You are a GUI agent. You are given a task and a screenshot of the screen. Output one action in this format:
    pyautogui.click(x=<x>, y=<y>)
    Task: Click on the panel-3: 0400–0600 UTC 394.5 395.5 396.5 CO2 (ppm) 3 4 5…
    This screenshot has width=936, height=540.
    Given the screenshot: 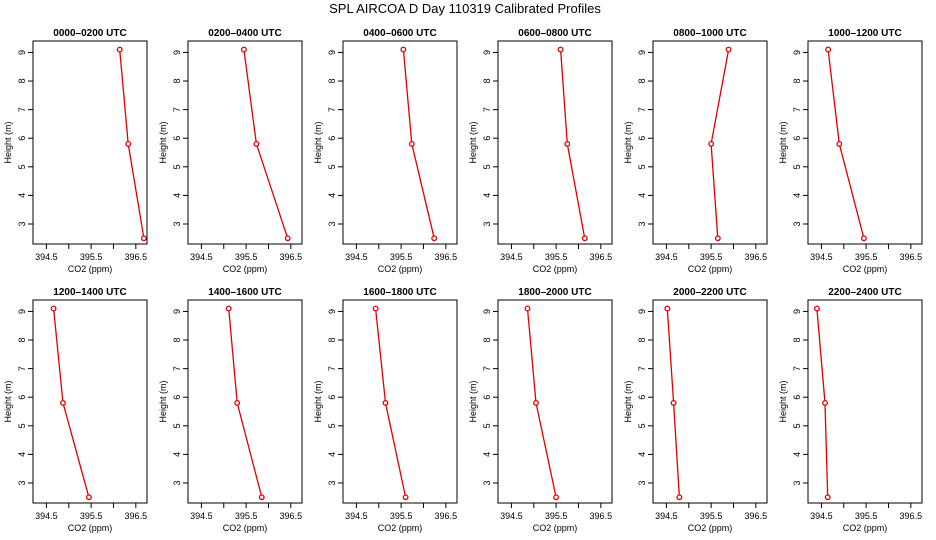 What is the action you would take?
    pyautogui.click(x=385, y=151)
    